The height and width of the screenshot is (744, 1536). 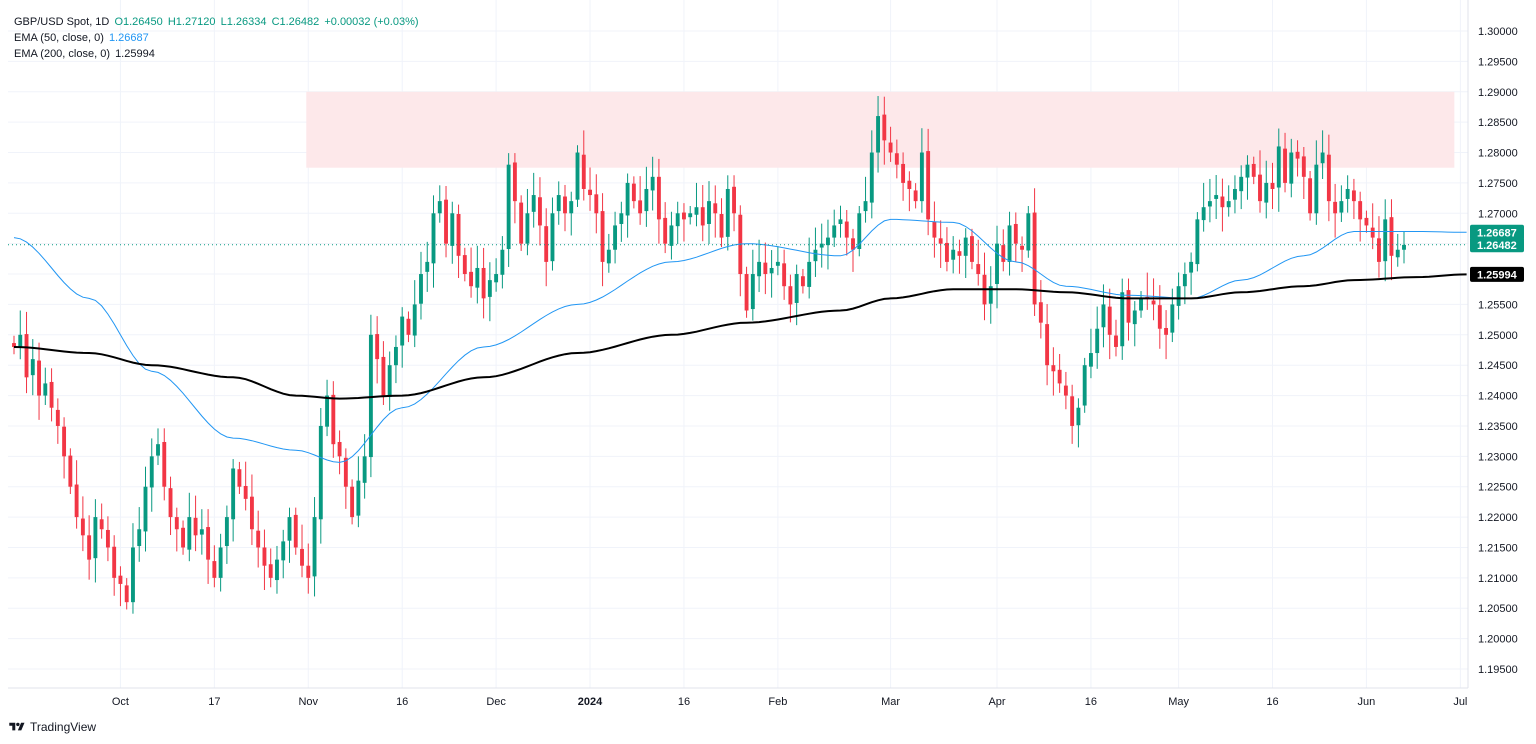 What do you see at coordinates (243, 22) in the screenshot?
I see `low-value: L1.26334` at bounding box center [243, 22].